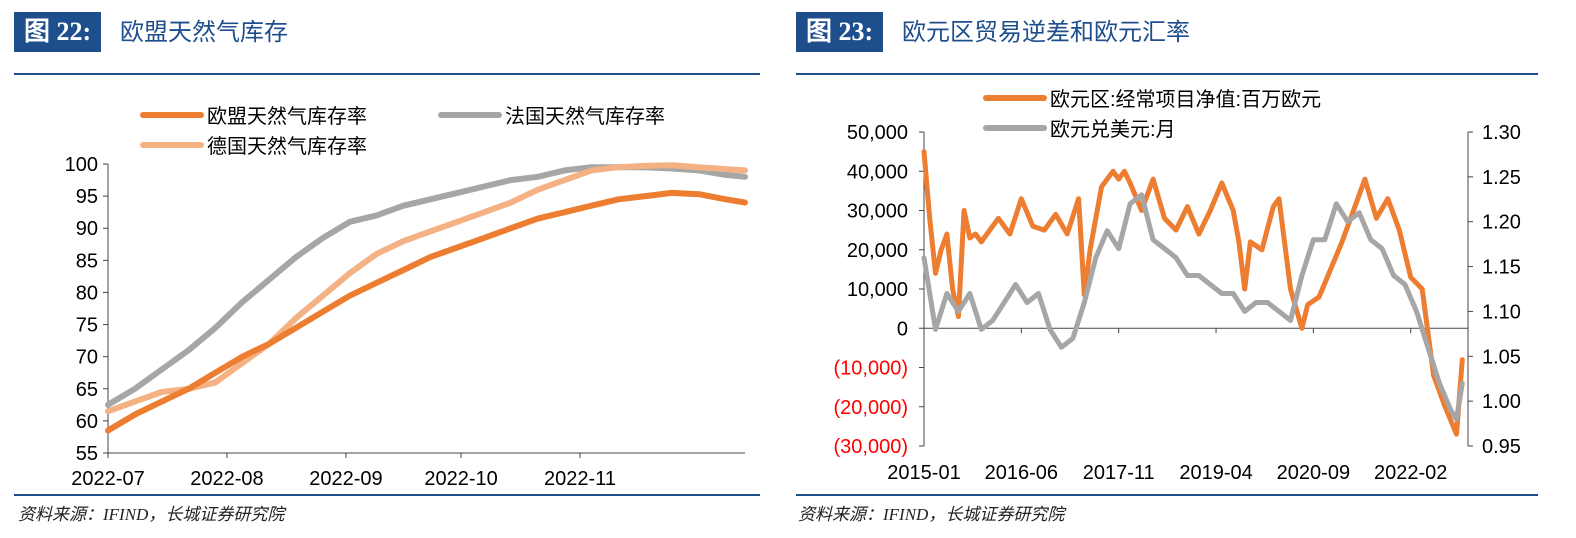 The width and height of the screenshot is (1576, 538). I want to click on y-tick-label: 55, so click(87, 454).